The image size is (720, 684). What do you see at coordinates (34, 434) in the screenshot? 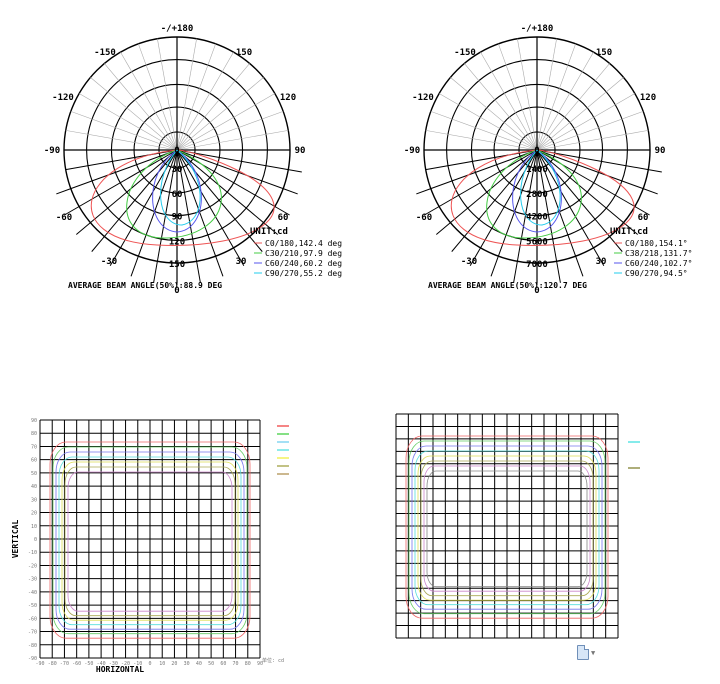
I see `iso-left-y-tick: 80` at bounding box center [34, 434].